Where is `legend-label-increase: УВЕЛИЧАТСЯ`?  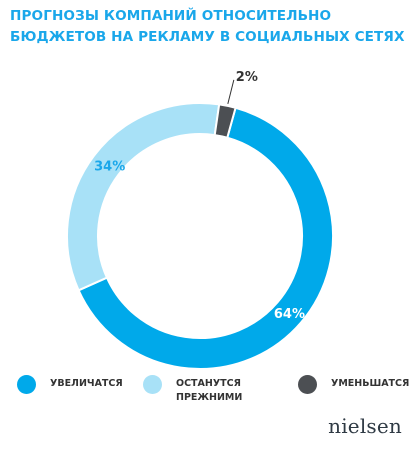 legend-label-increase: УВЕЛИЧАТСЯ is located at coordinates (86, 383).